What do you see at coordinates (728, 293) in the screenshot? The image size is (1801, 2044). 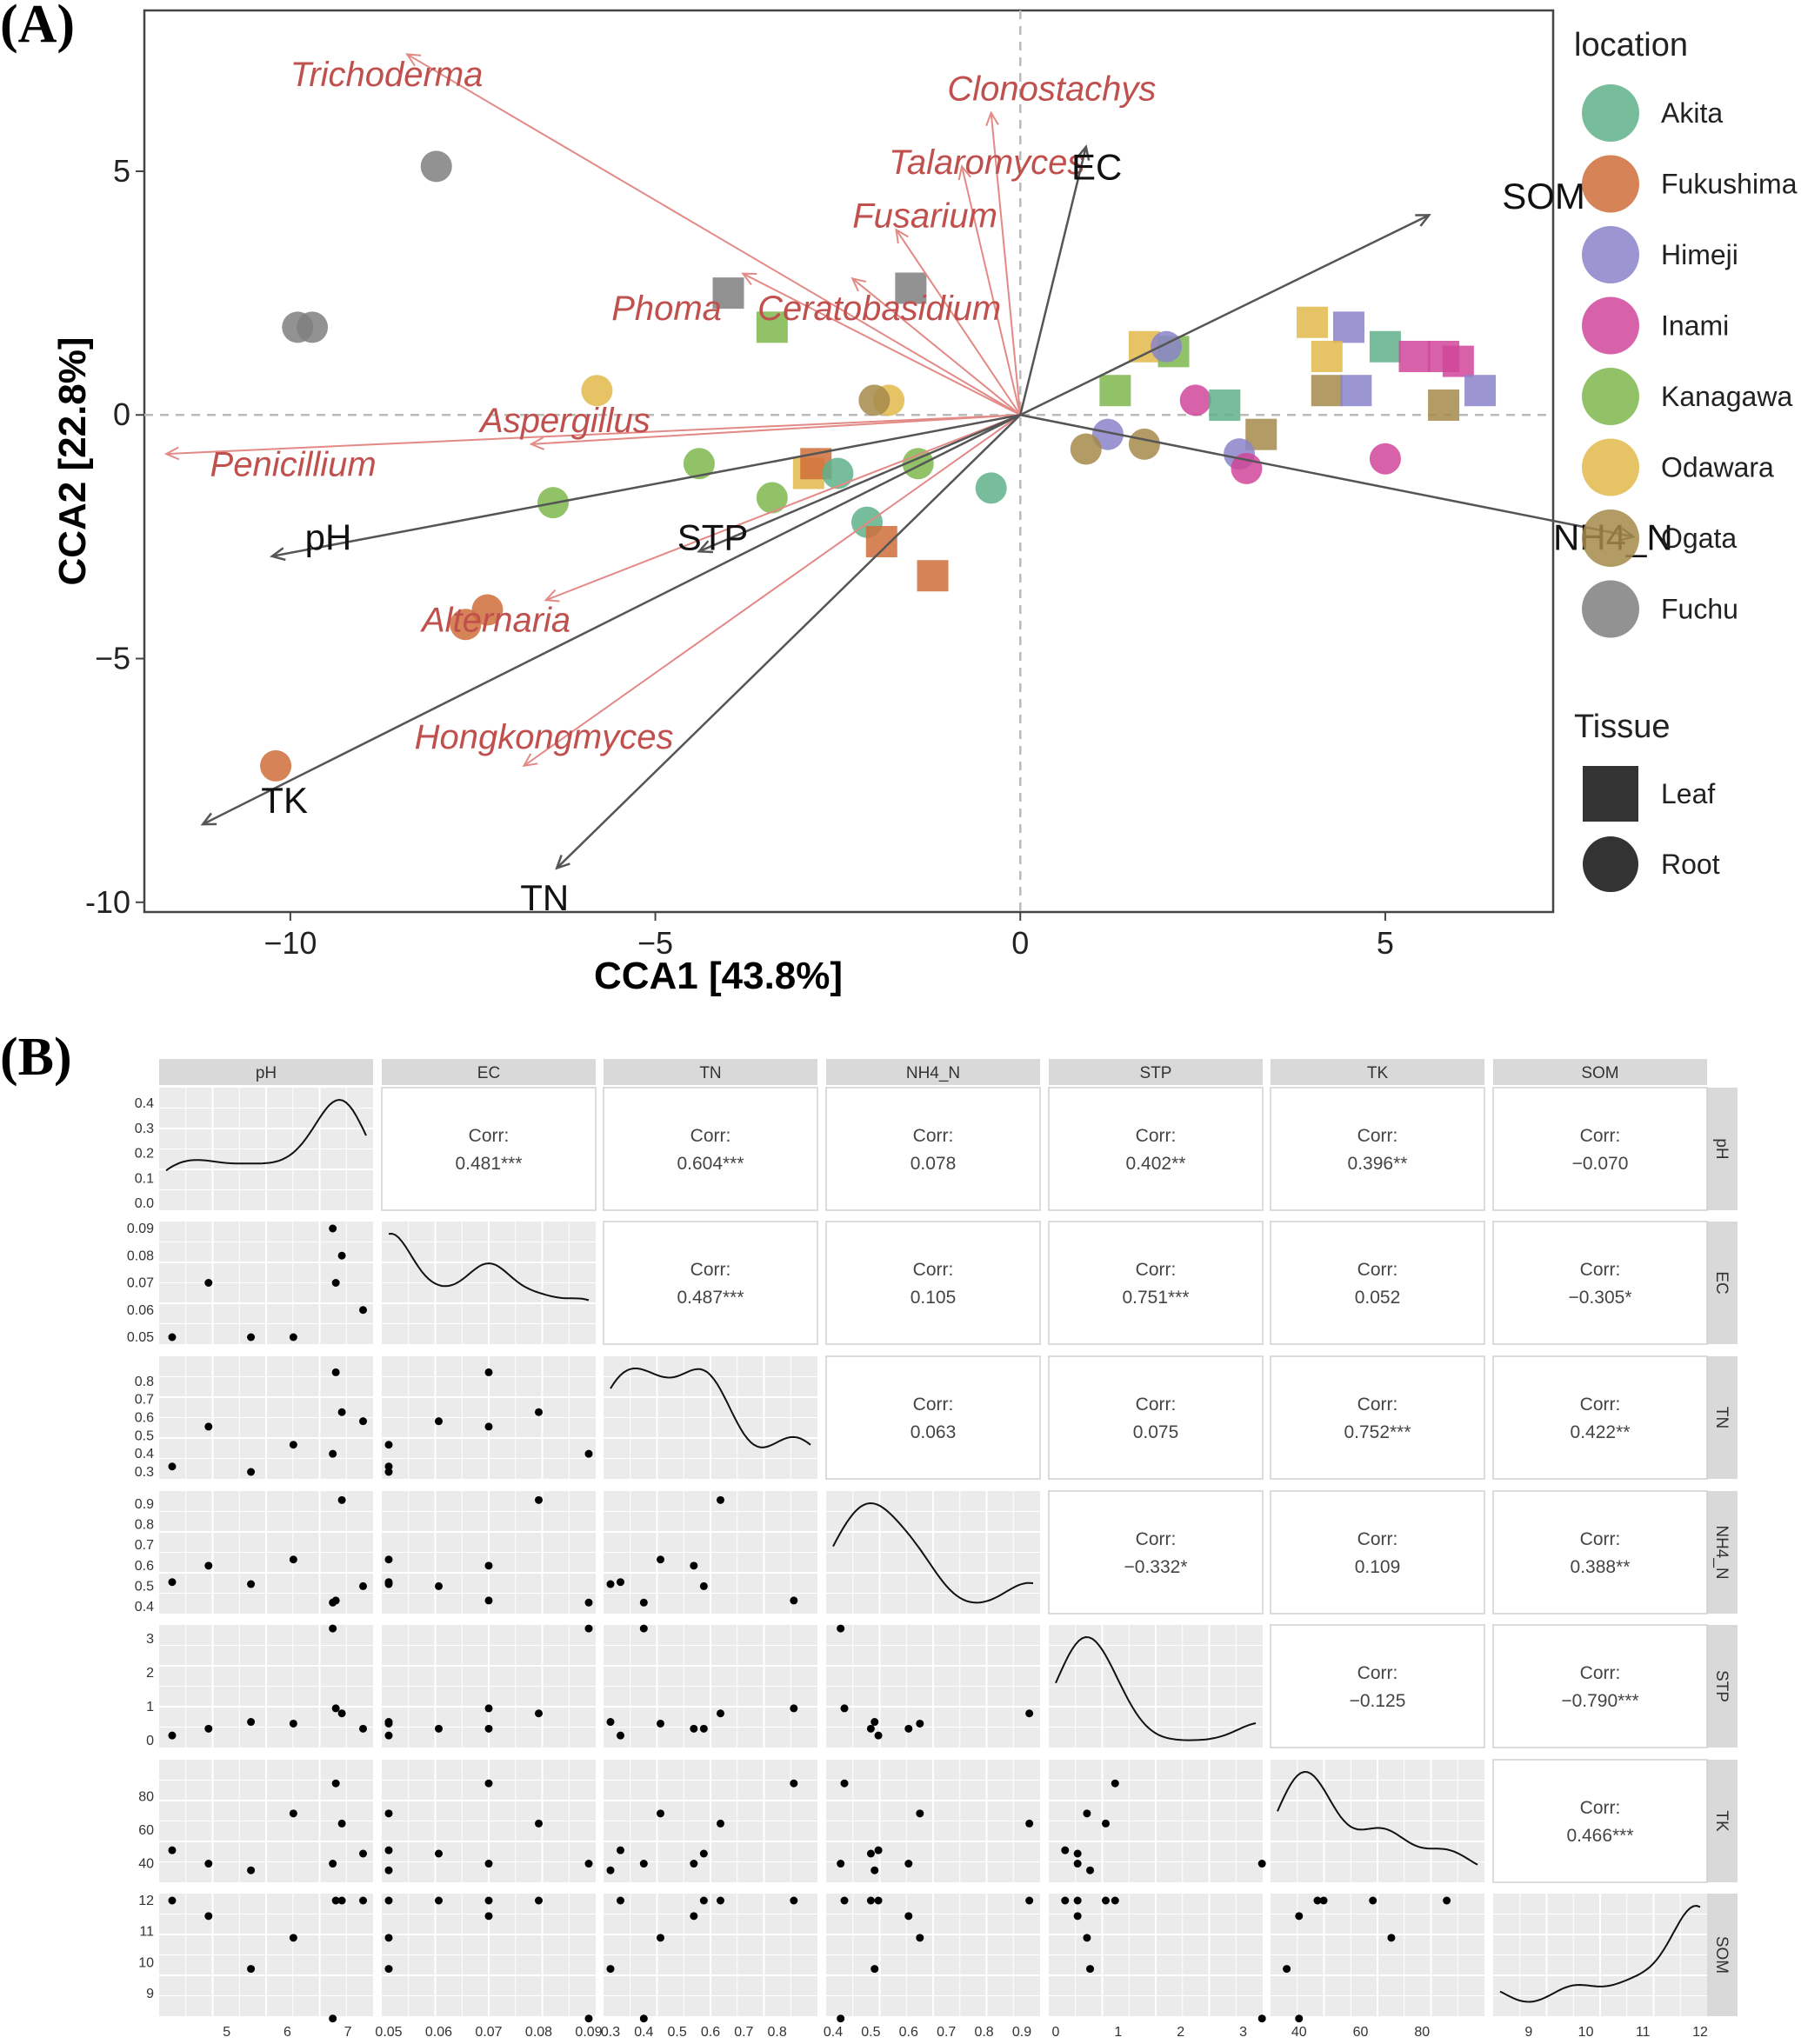 I see `point-fuchu-leaf` at bounding box center [728, 293].